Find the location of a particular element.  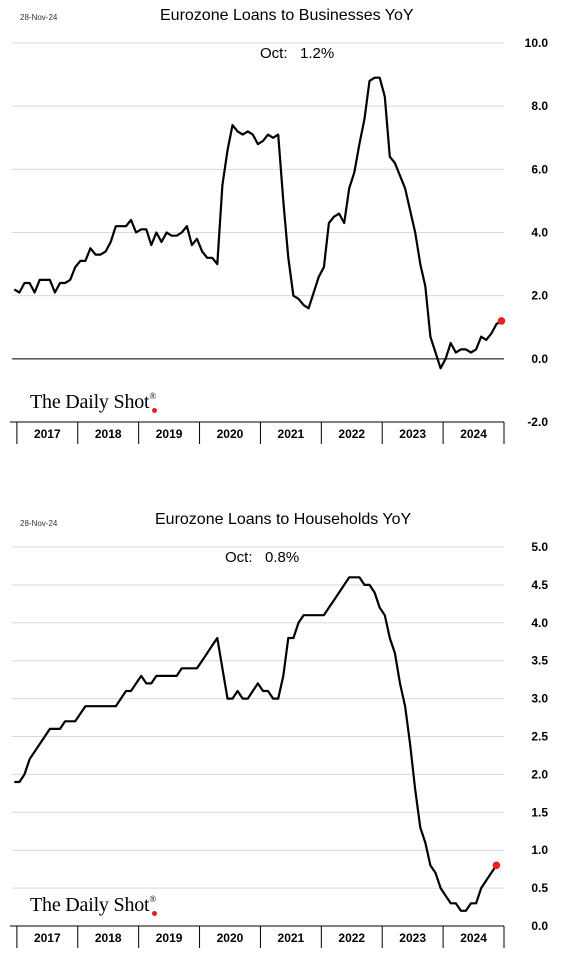

y-tick-label: 6.0 is located at coordinates (539, 169).